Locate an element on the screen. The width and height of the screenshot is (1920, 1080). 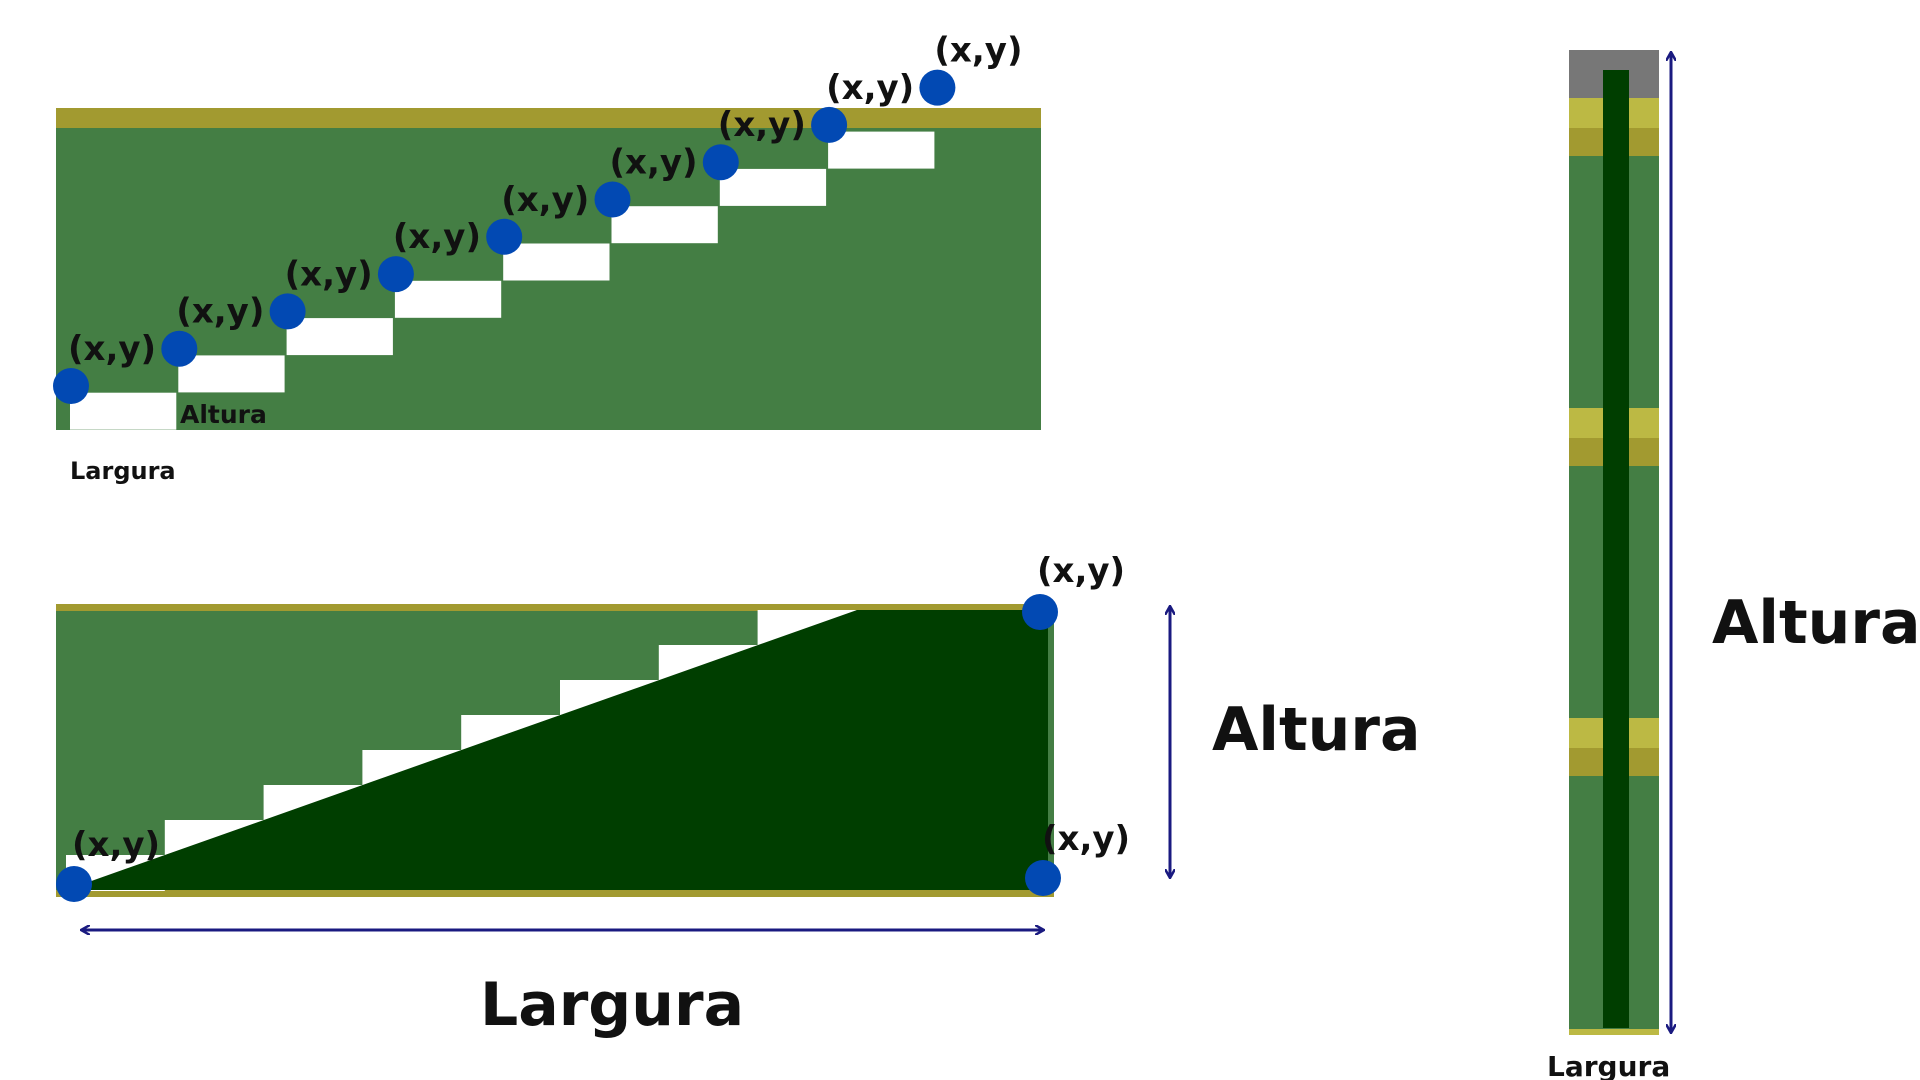
pole-bottom-band is located at coordinates (1614, 1032).